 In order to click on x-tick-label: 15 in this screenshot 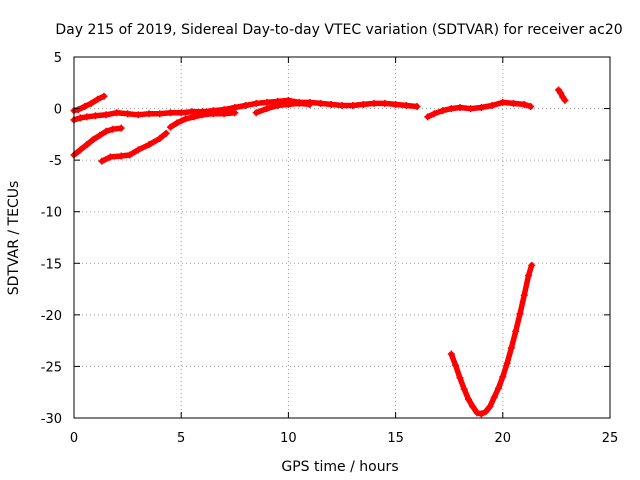, I will do `click(395, 438)`.